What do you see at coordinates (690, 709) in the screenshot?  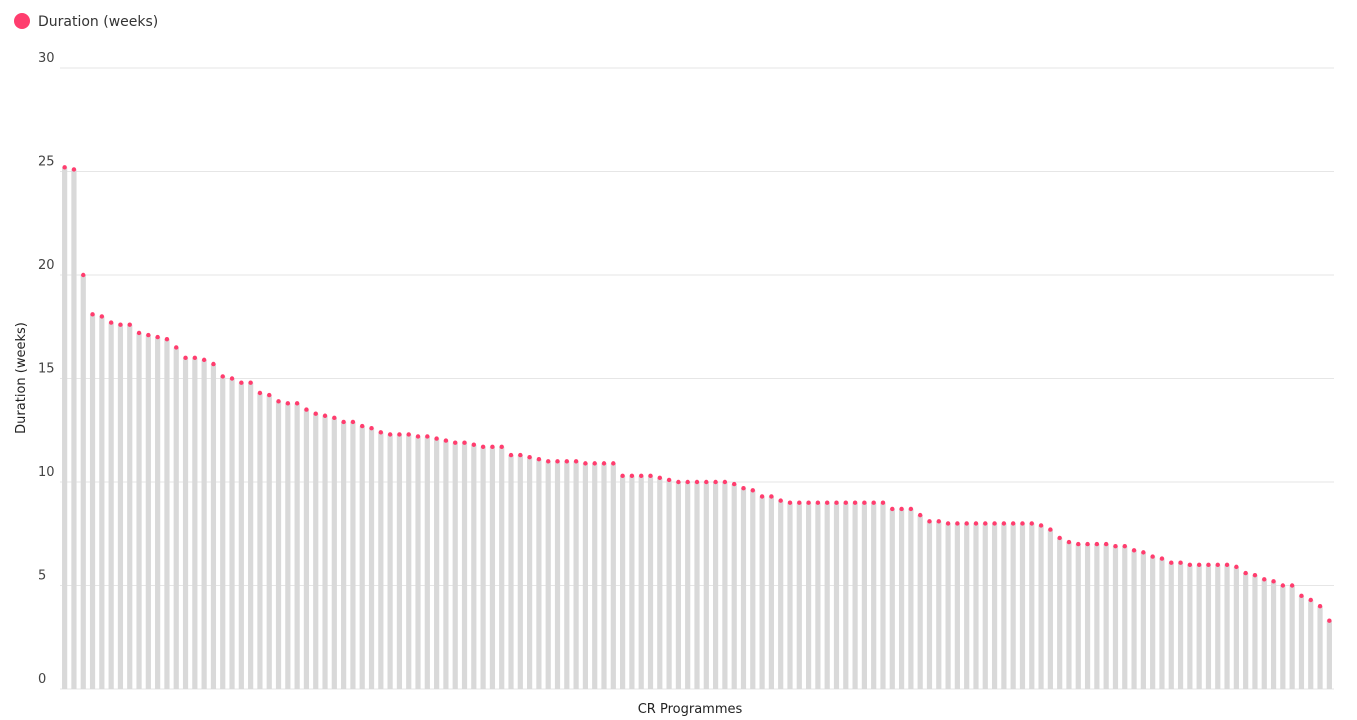 I see `x-axis-title: CR Programmes` at bounding box center [690, 709].